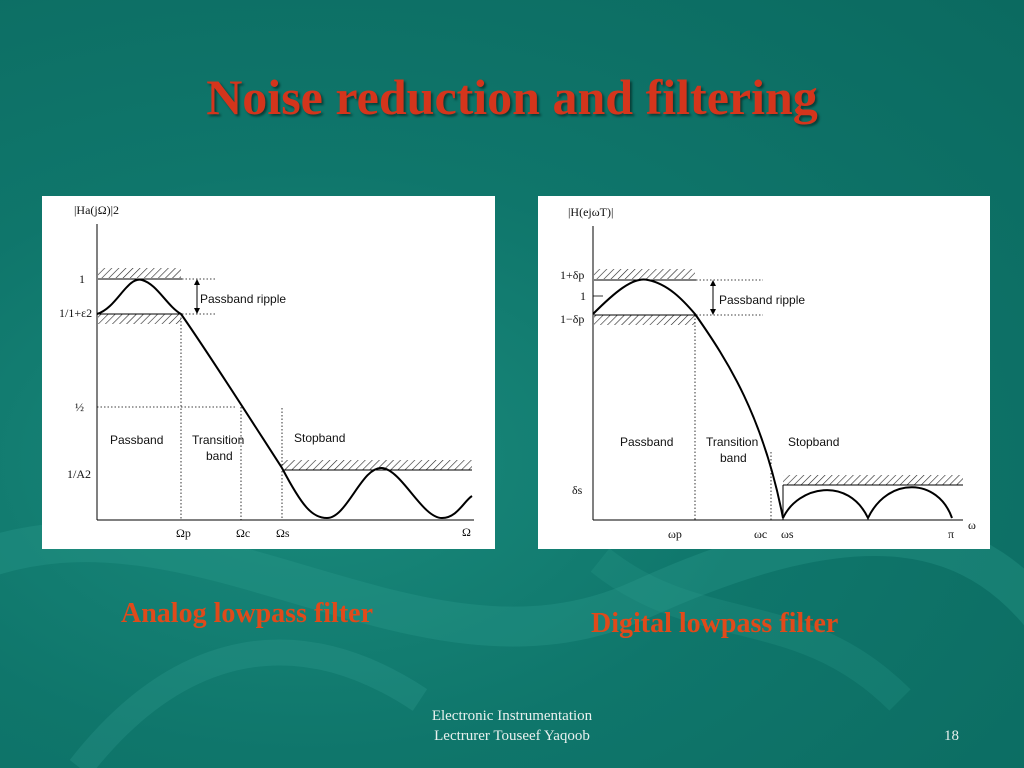 This screenshot has width=1024, height=768. What do you see at coordinates (951, 736) in the screenshot?
I see `page-number: 18` at bounding box center [951, 736].